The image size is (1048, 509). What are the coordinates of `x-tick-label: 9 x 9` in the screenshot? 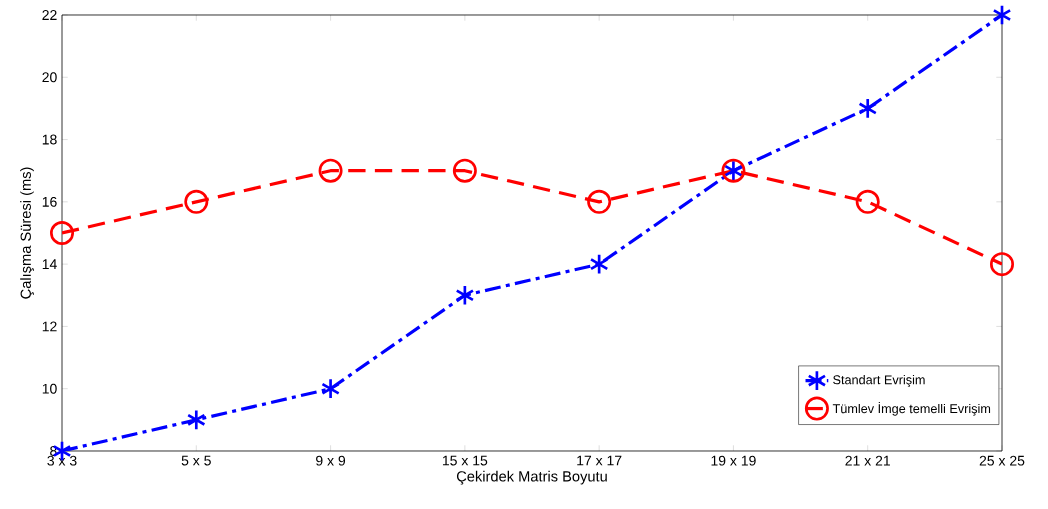 It's located at (331, 460).